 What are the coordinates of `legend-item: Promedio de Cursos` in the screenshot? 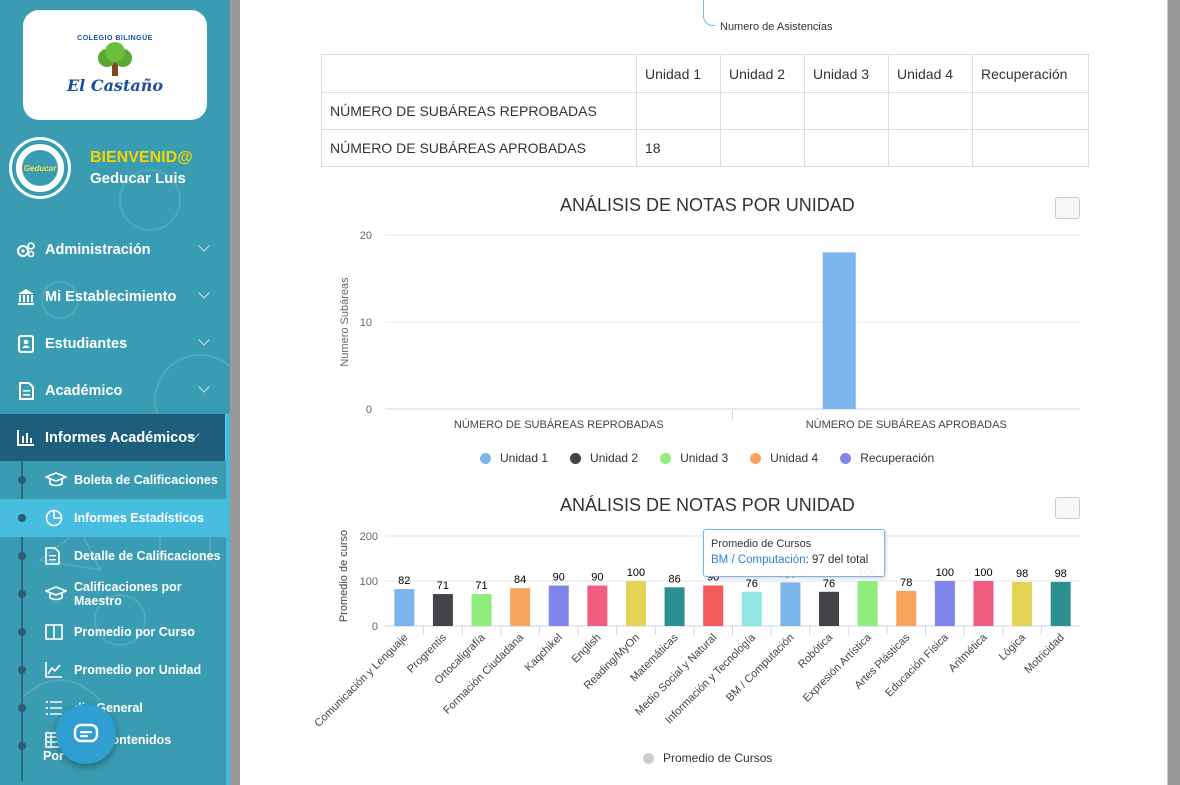 It's located at (707, 758).